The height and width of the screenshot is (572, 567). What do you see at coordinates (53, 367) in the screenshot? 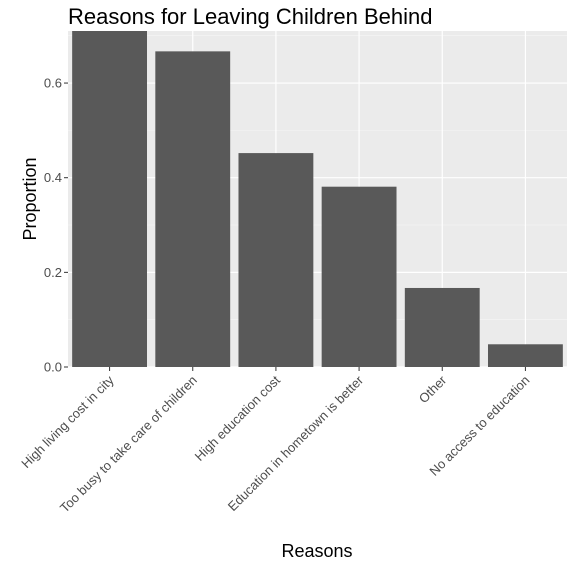
I see `y-tick-label: 0.0` at bounding box center [53, 367].